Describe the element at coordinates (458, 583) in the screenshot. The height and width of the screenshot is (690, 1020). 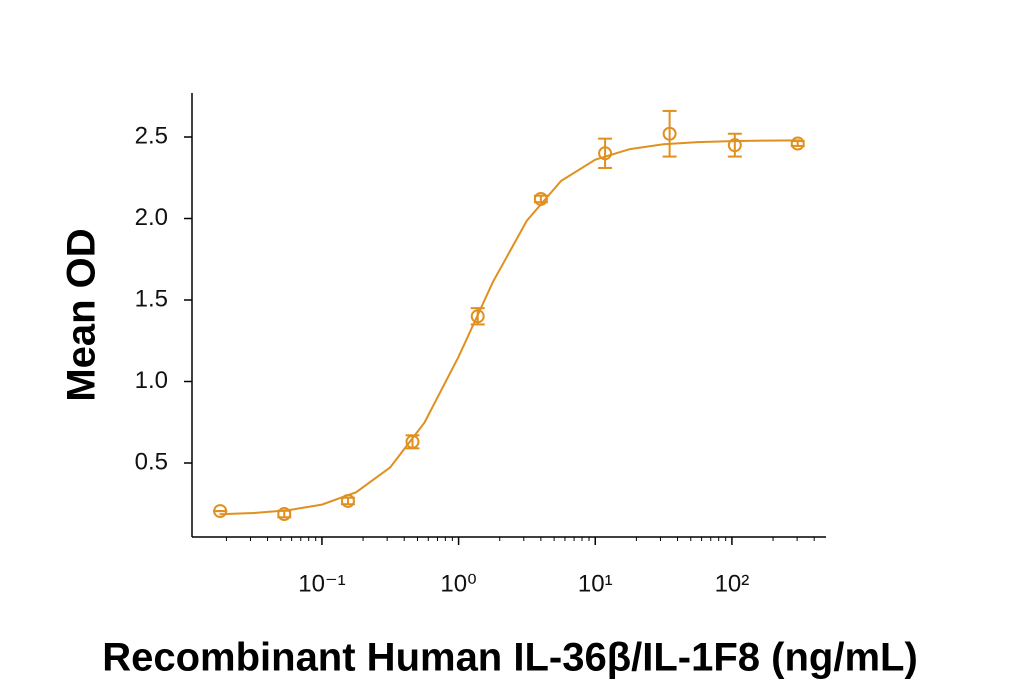
I see `x-tick-label: 10⁰` at that location.